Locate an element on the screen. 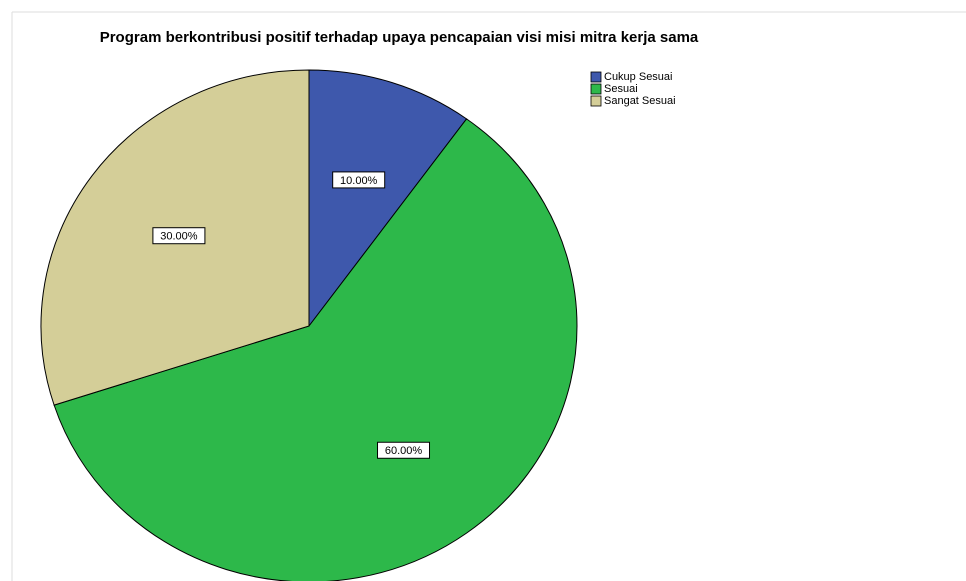  value-label: 60.00% is located at coordinates (404, 451).